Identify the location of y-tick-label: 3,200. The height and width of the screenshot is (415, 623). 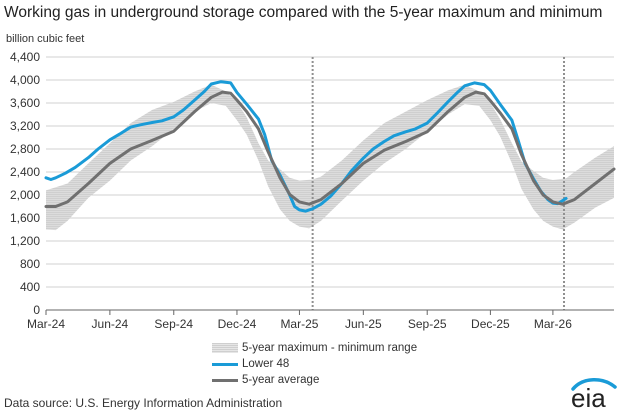
(25, 126).